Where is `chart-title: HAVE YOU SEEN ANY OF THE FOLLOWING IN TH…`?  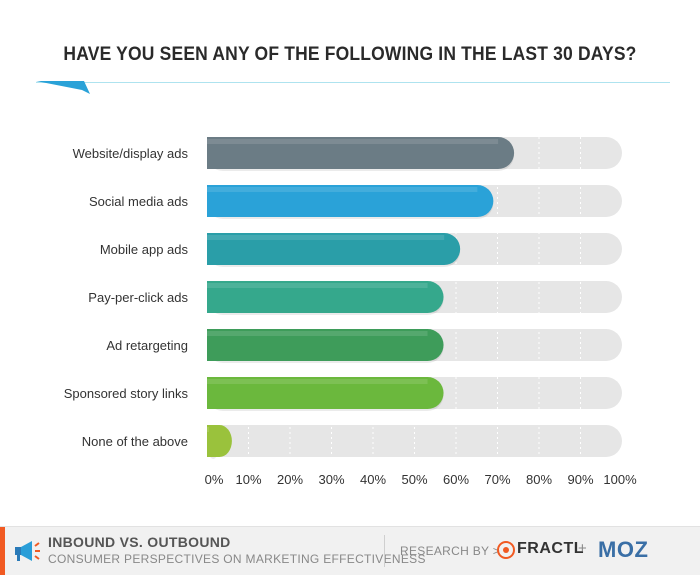 chart-title: HAVE YOU SEEN ANY OF THE FOLLOWING IN TH… is located at coordinates (350, 54).